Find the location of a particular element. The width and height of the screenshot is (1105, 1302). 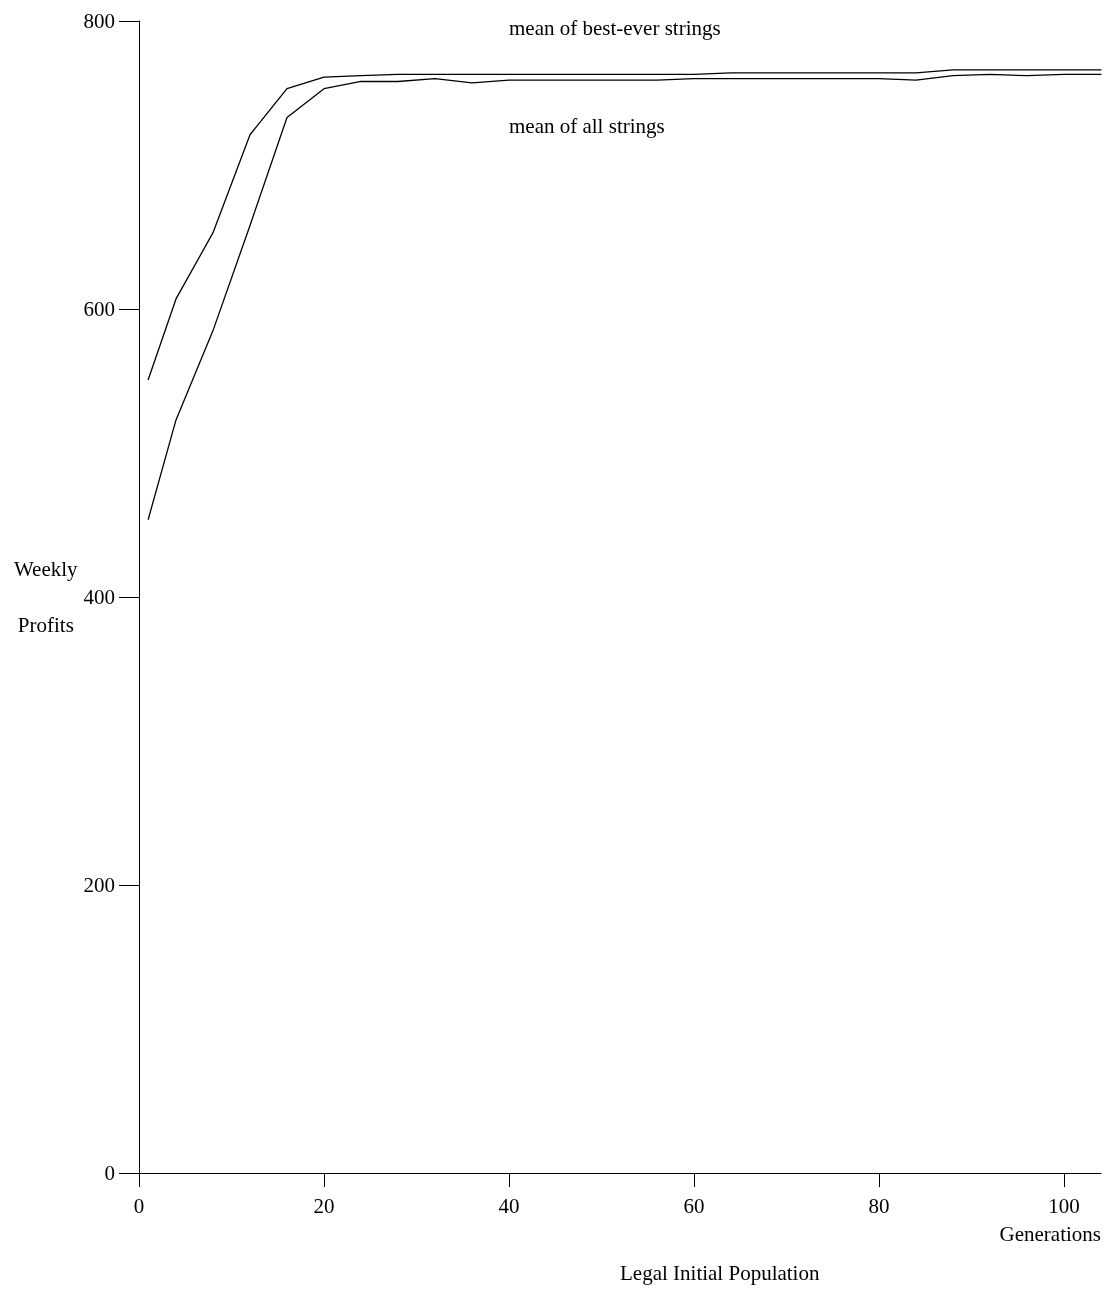

y-tick-label: 400 is located at coordinates (99, 597).